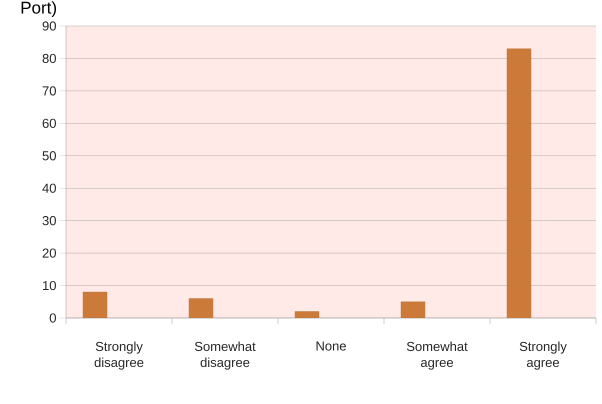  What do you see at coordinates (49, 188) in the screenshot?
I see `y-tick-label: 40` at bounding box center [49, 188].